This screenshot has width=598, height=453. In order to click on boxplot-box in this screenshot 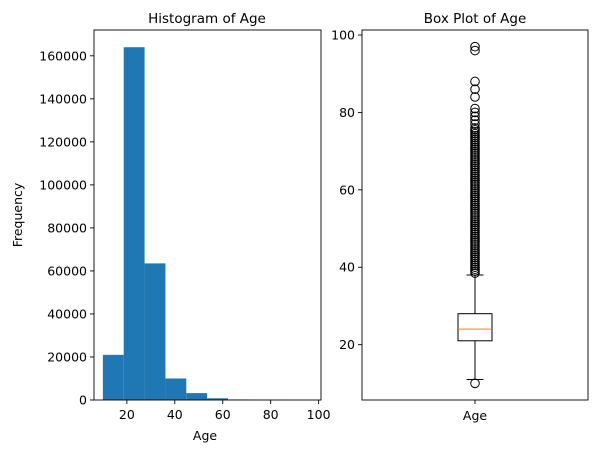, I will do `click(475, 327)`.